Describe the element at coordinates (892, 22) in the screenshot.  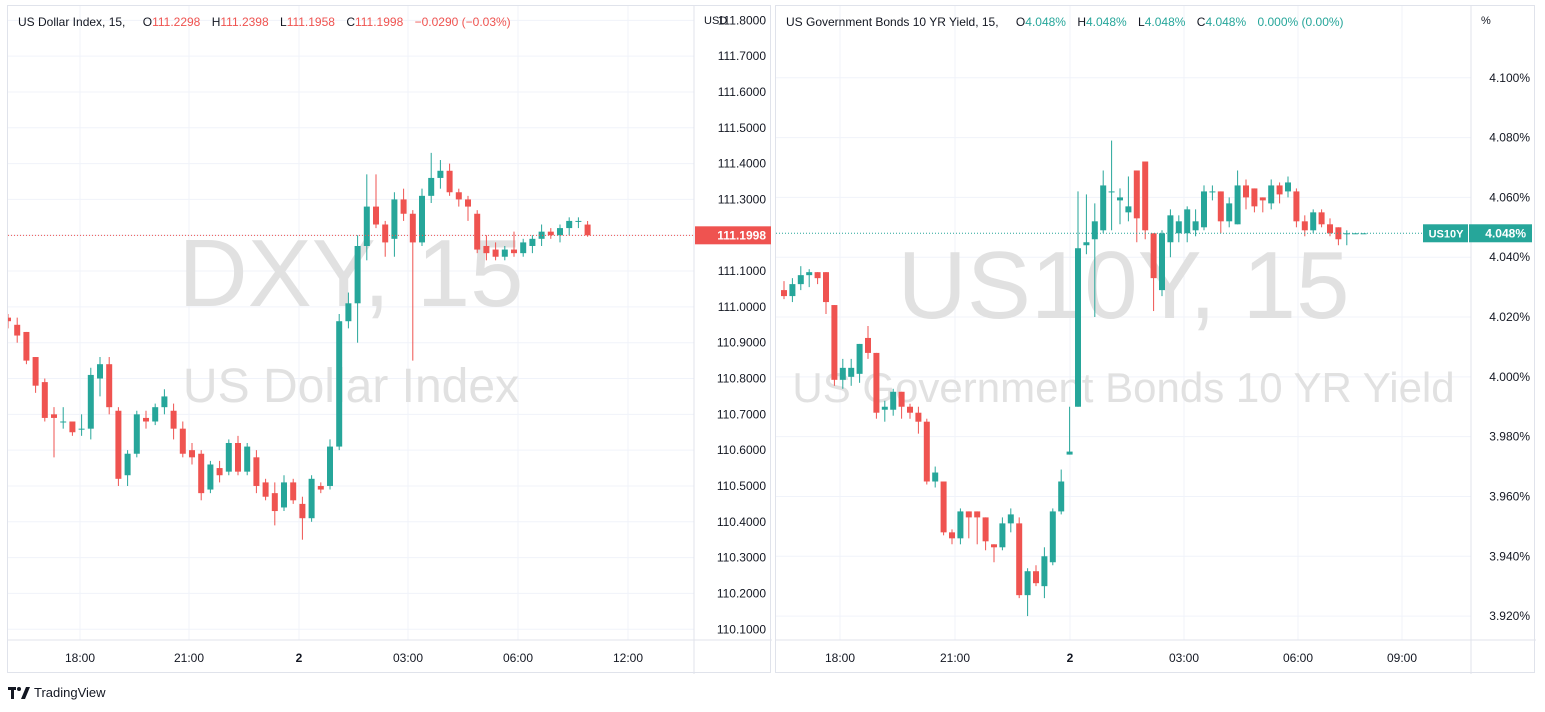
I see `us10y-symbol-title: US Government Bonds 10 YR Yield, 15,` at that location.